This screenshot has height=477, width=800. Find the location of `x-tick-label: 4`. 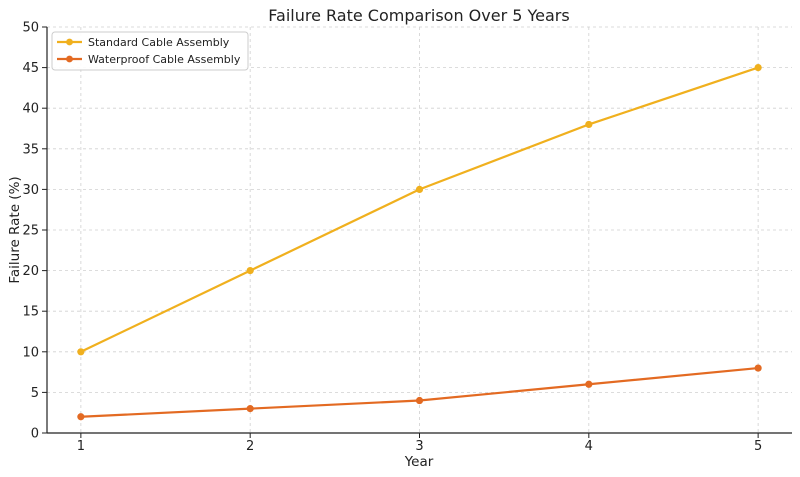

x-tick-label: 4 is located at coordinates (589, 446).